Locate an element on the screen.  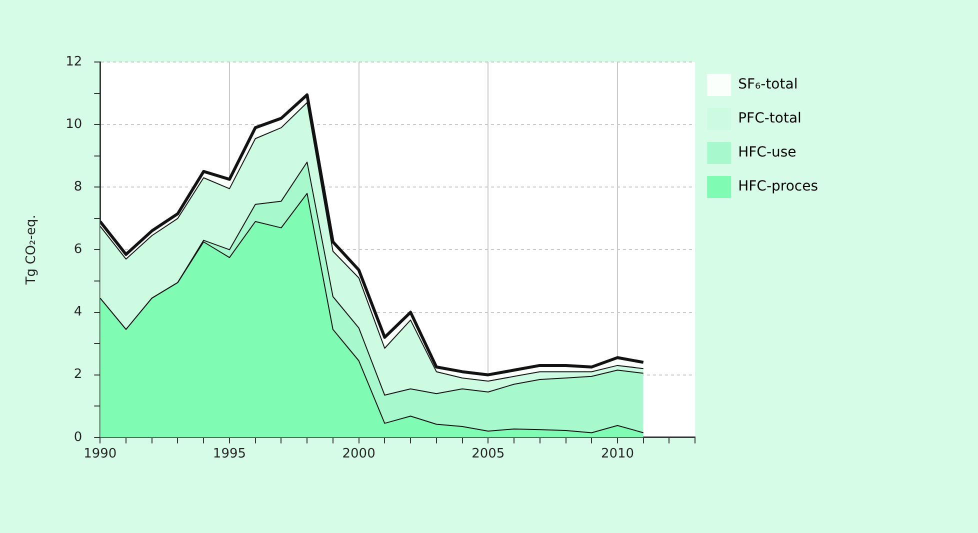
legend-label: PFC-total is located at coordinates (770, 118).